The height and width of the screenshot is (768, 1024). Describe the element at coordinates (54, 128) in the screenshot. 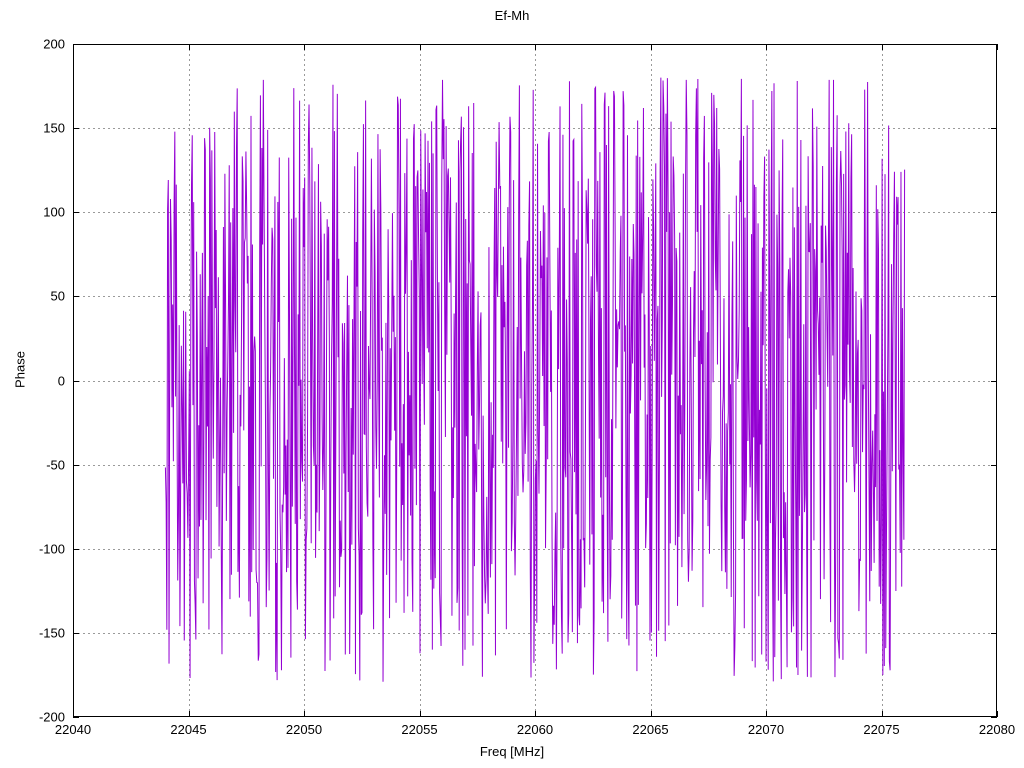

I see `y-tick-label: 150` at that location.